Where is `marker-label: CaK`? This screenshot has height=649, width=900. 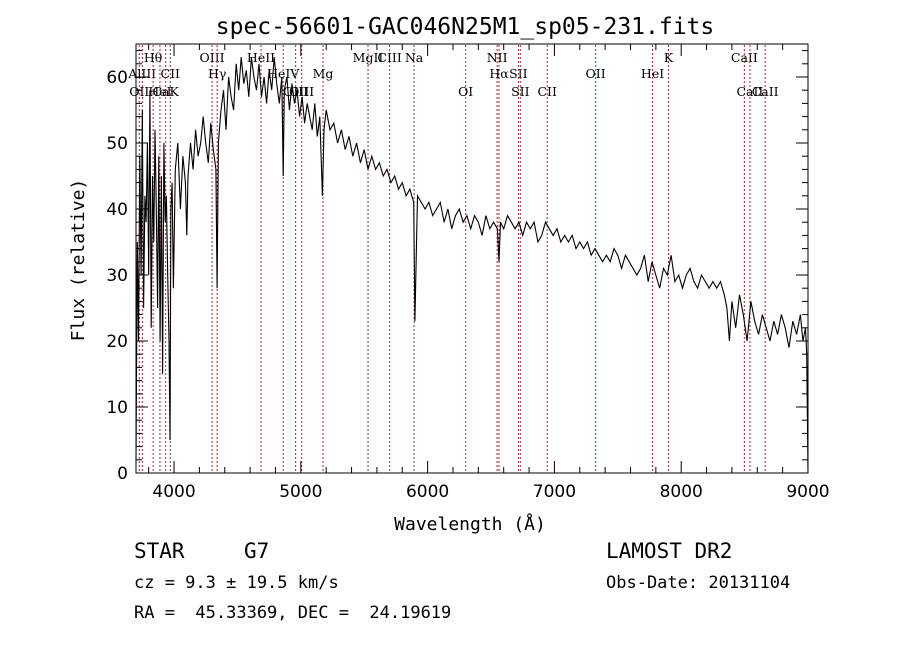
marker-label: CaK is located at coordinates (165, 91).